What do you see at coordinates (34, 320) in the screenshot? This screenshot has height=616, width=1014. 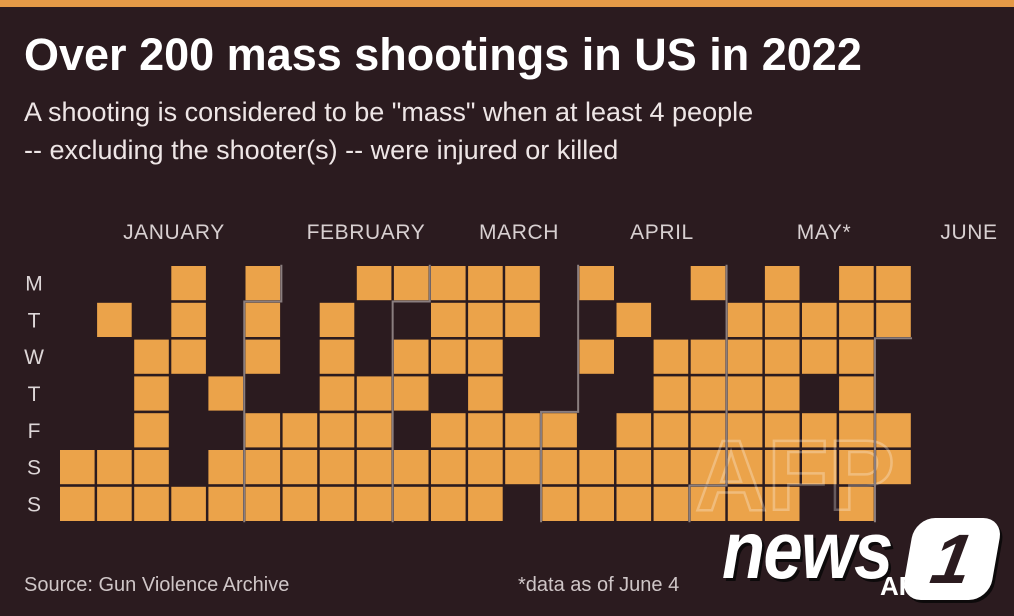 I see `weekday-label-tuesday: T` at bounding box center [34, 320].